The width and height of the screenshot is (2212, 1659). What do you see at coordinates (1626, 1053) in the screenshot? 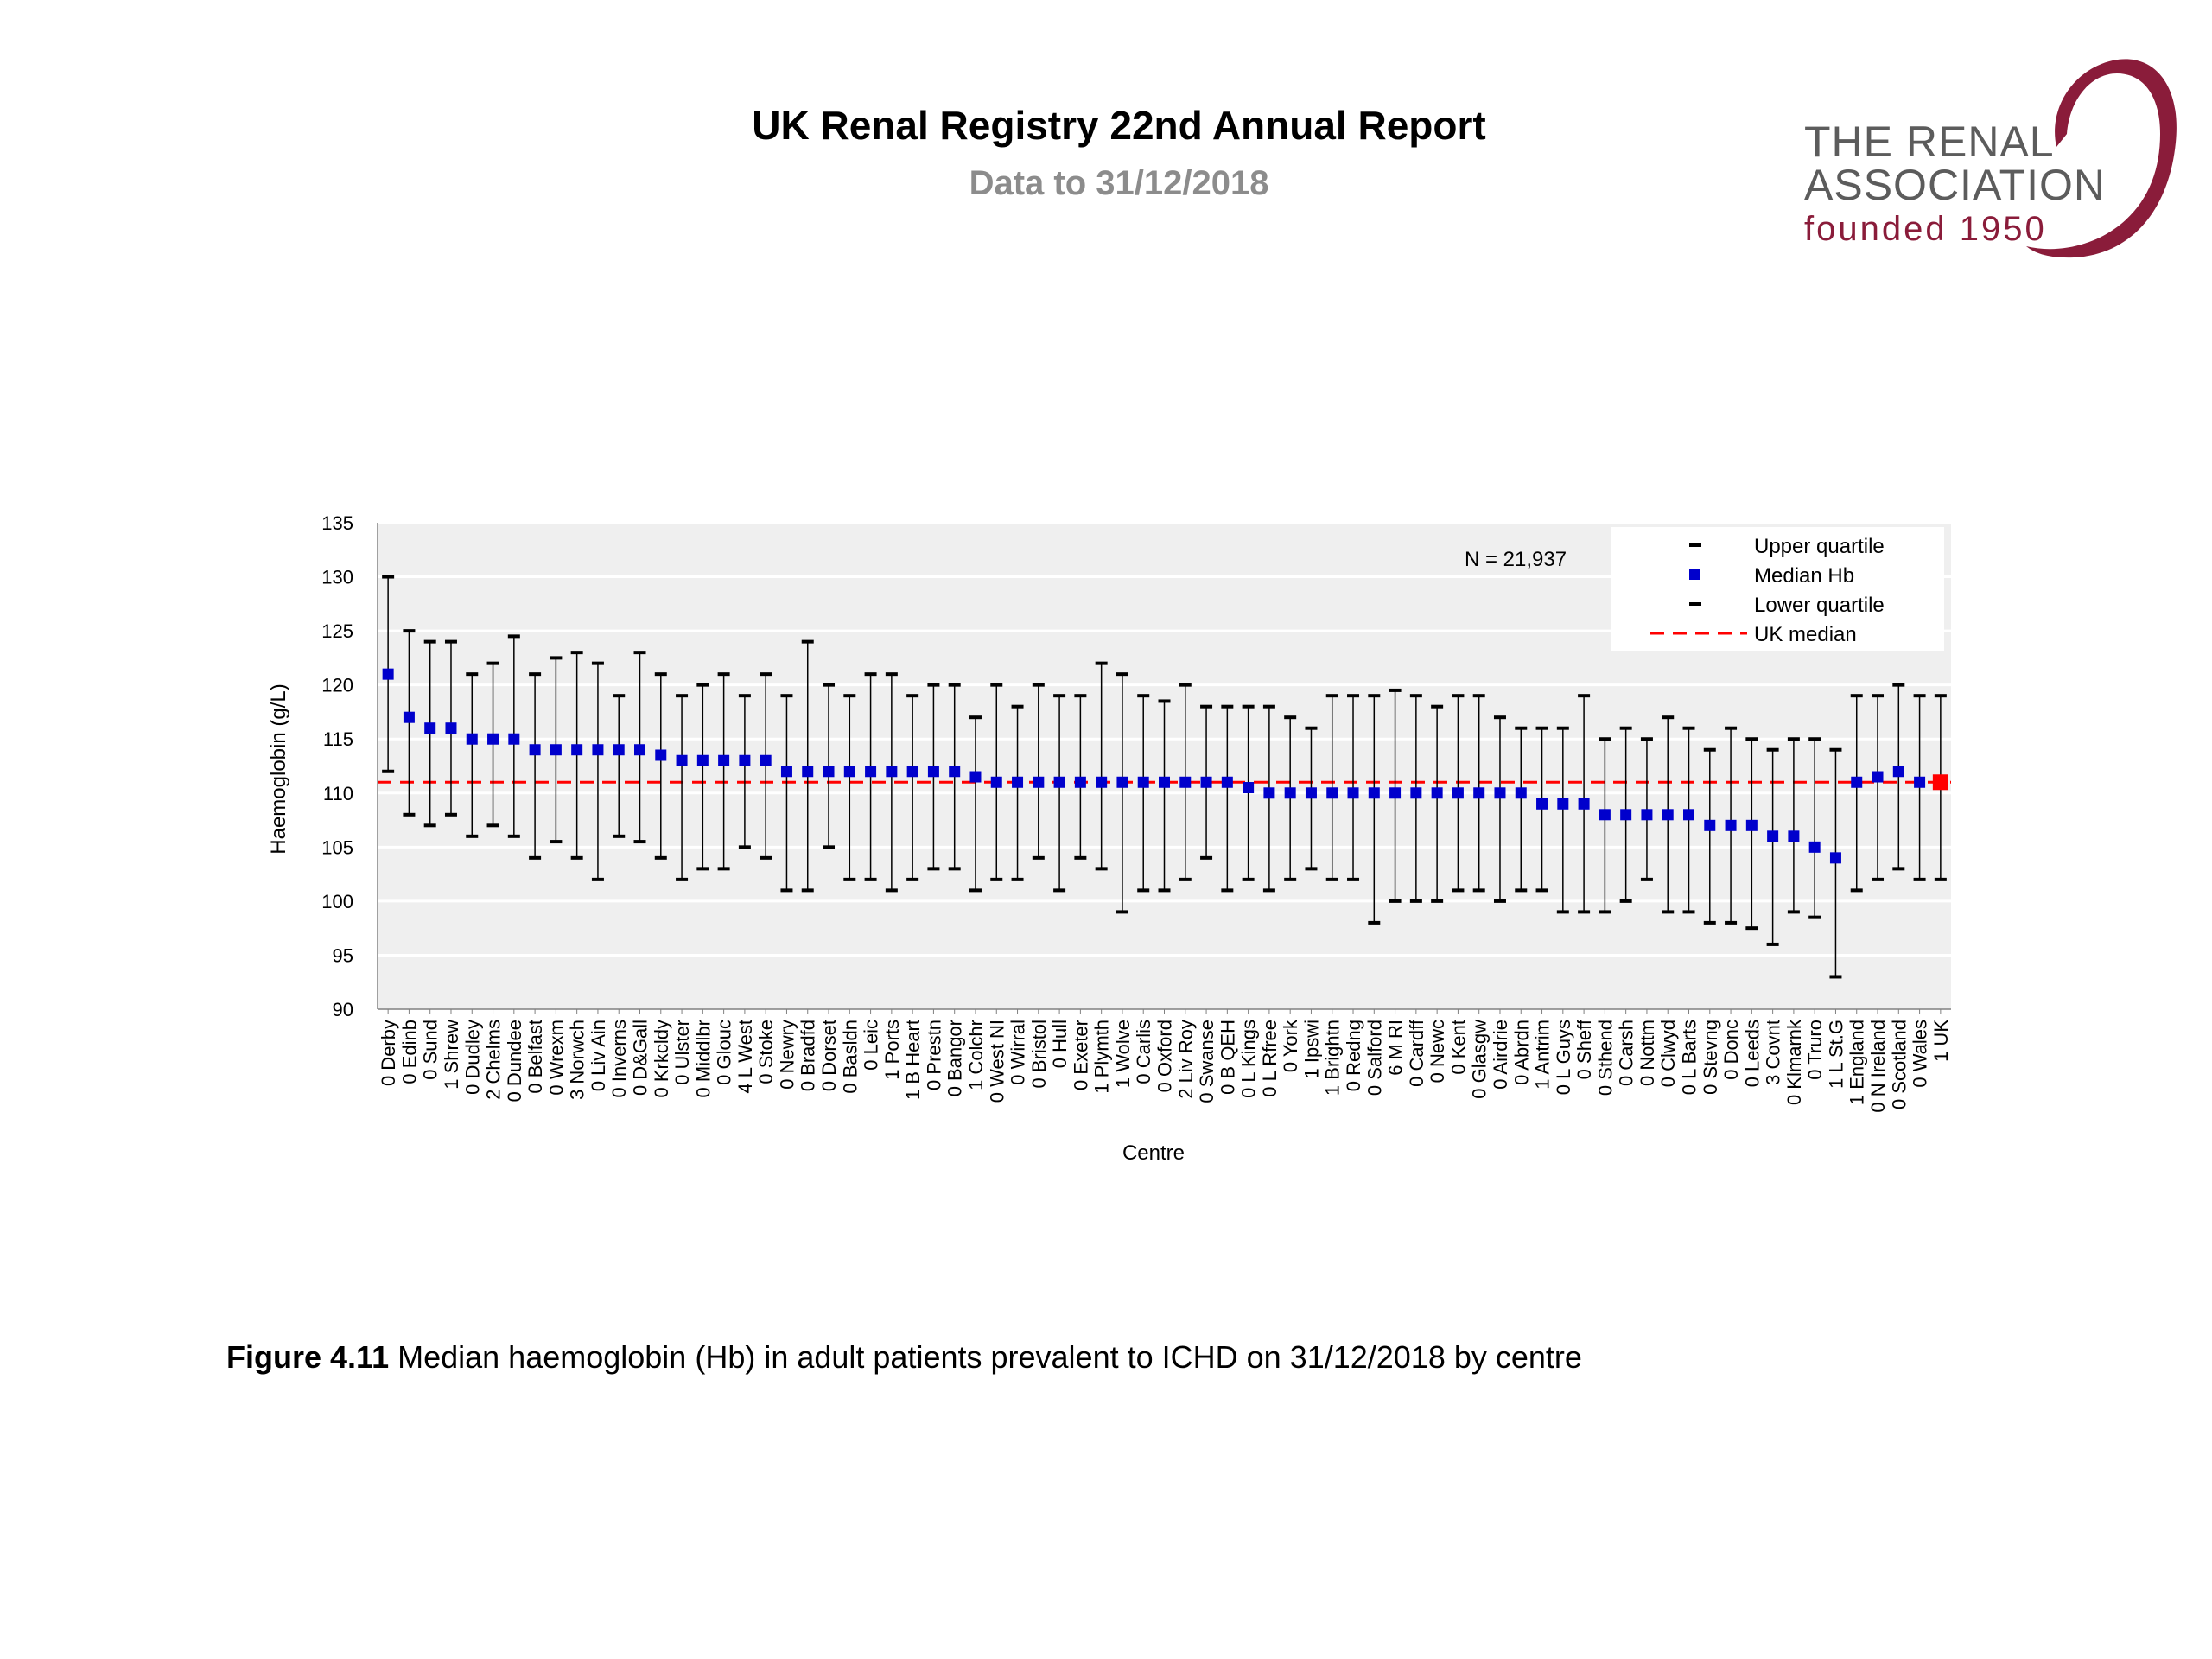
I see `x-tick-label: 0 Carsh` at bounding box center [1626, 1053].